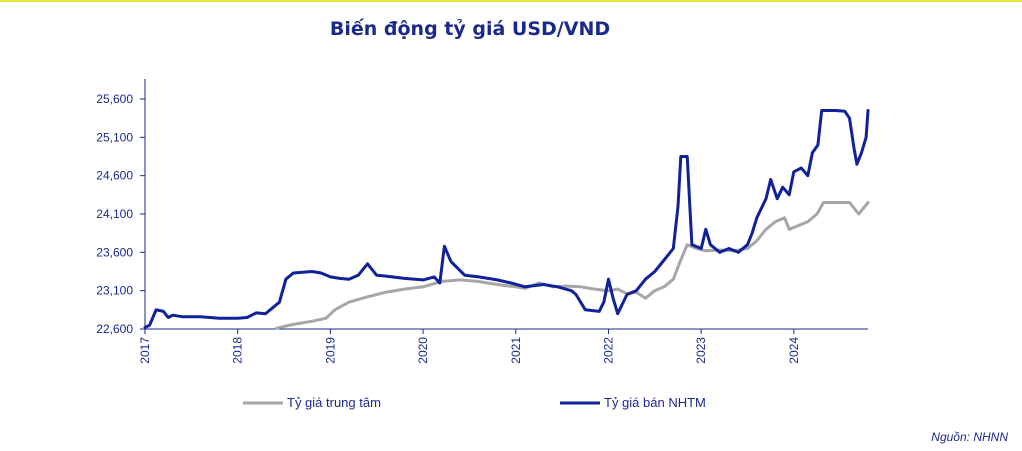  Describe the element at coordinates (516, 350) in the screenshot. I see `x-tick-label: 2021` at that location.